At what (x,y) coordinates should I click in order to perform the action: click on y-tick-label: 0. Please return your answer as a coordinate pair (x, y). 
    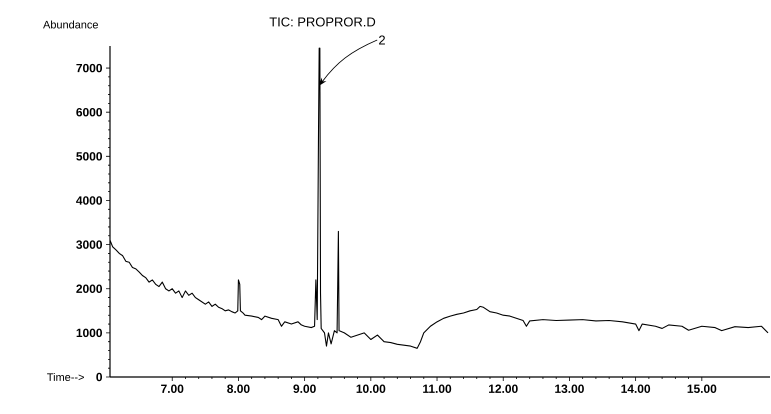
    Looking at the image, I should click on (99, 377).